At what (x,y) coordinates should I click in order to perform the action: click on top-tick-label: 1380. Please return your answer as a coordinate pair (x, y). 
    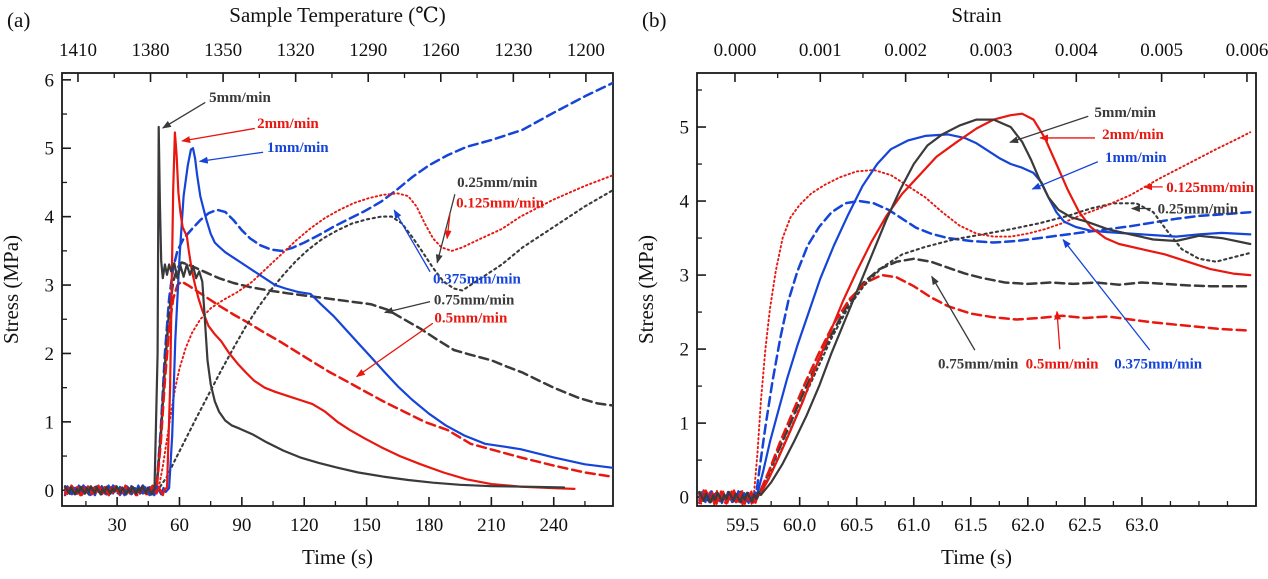
    Looking at the image, I should click on (151, 50).